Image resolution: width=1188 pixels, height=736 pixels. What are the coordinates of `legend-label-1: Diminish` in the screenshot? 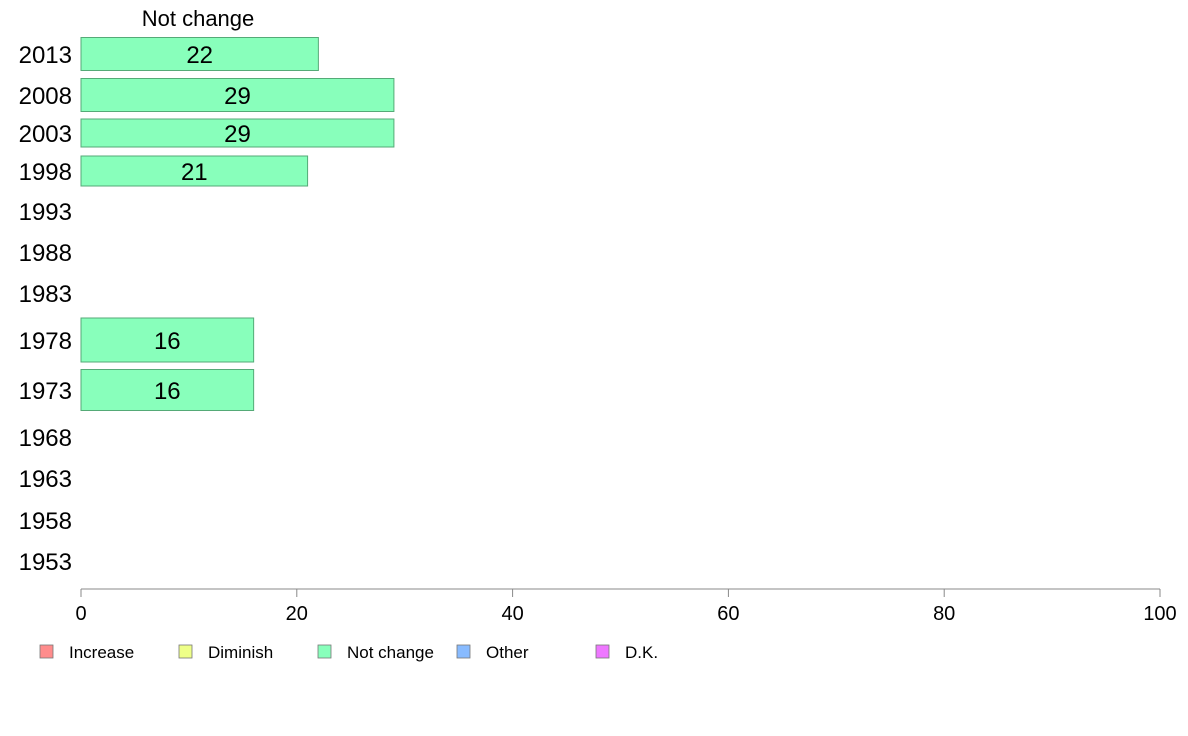 It's located at (240, 652).